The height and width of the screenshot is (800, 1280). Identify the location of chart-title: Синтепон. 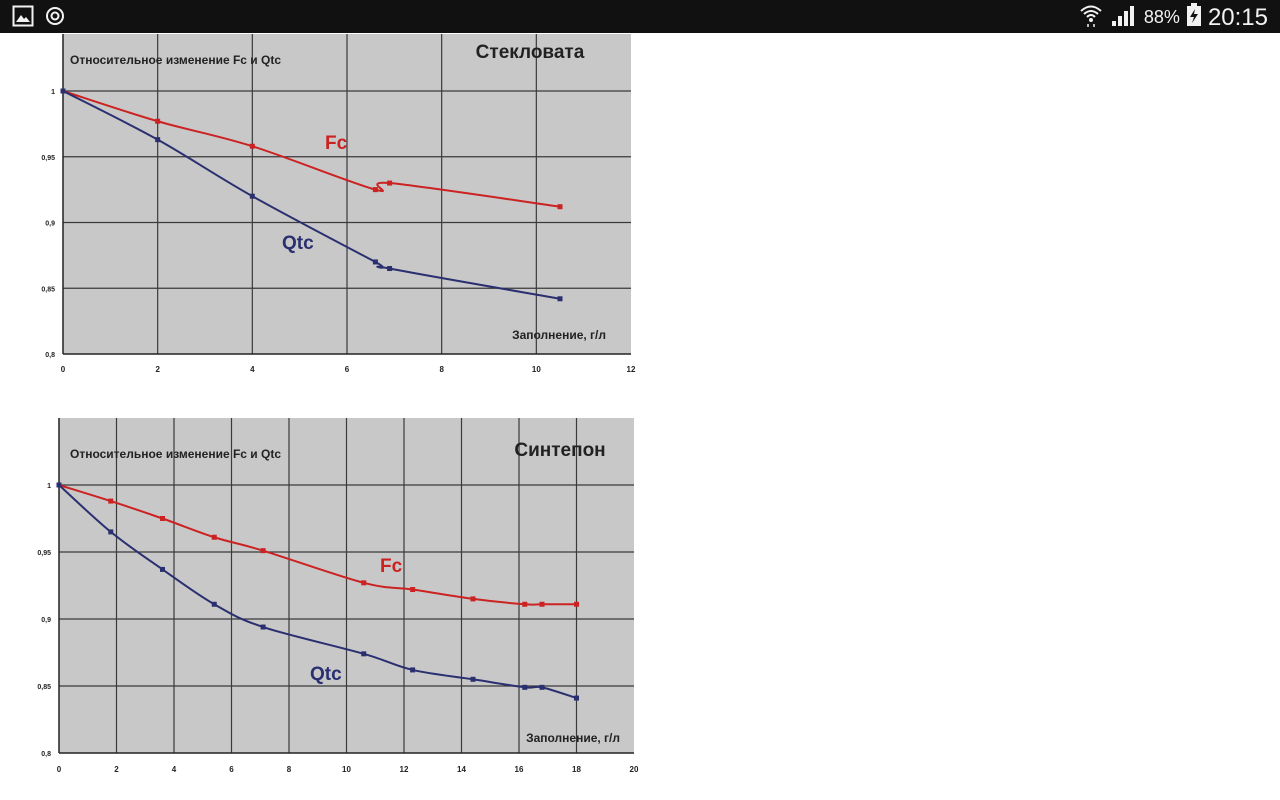
(559, 450).